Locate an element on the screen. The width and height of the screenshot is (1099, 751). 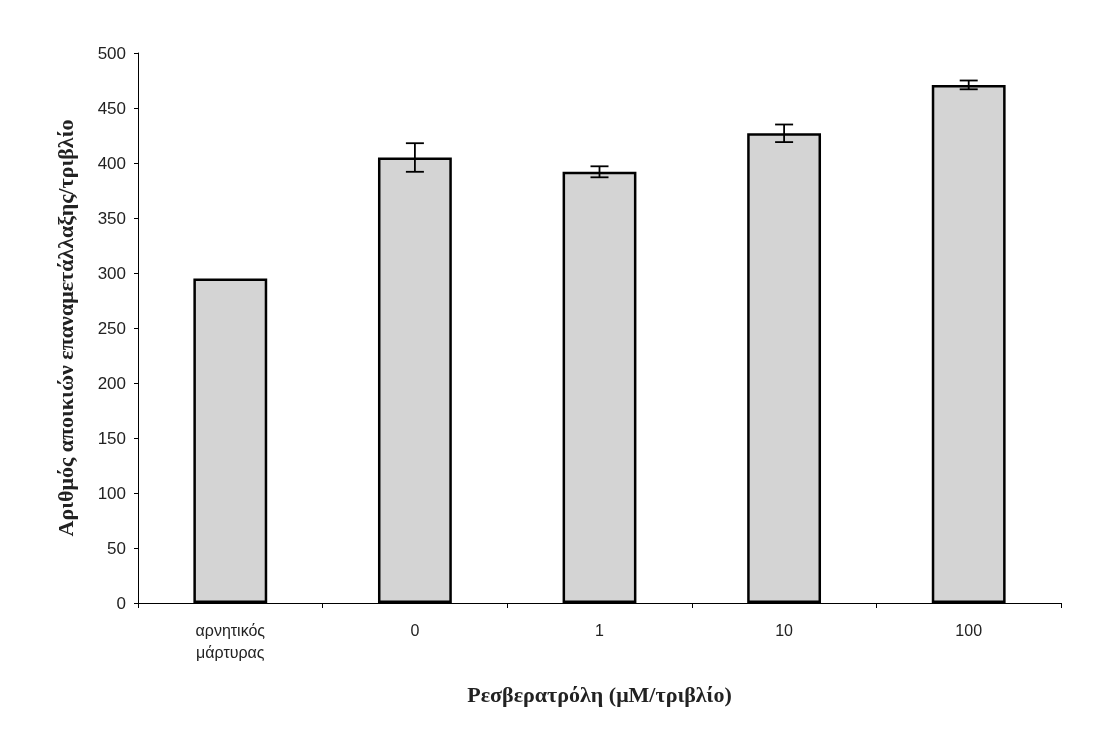
y-tick-label: 350 is located at coordinates (111, 218).